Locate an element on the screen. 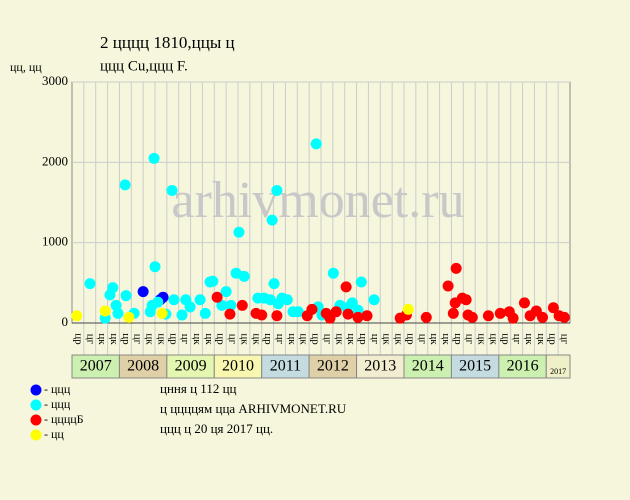 Image resolution: width=630 pixels, height=500 pixels. note: ц ццццям цца ARHIVMONET.RU is located at coordinates (253, 408).